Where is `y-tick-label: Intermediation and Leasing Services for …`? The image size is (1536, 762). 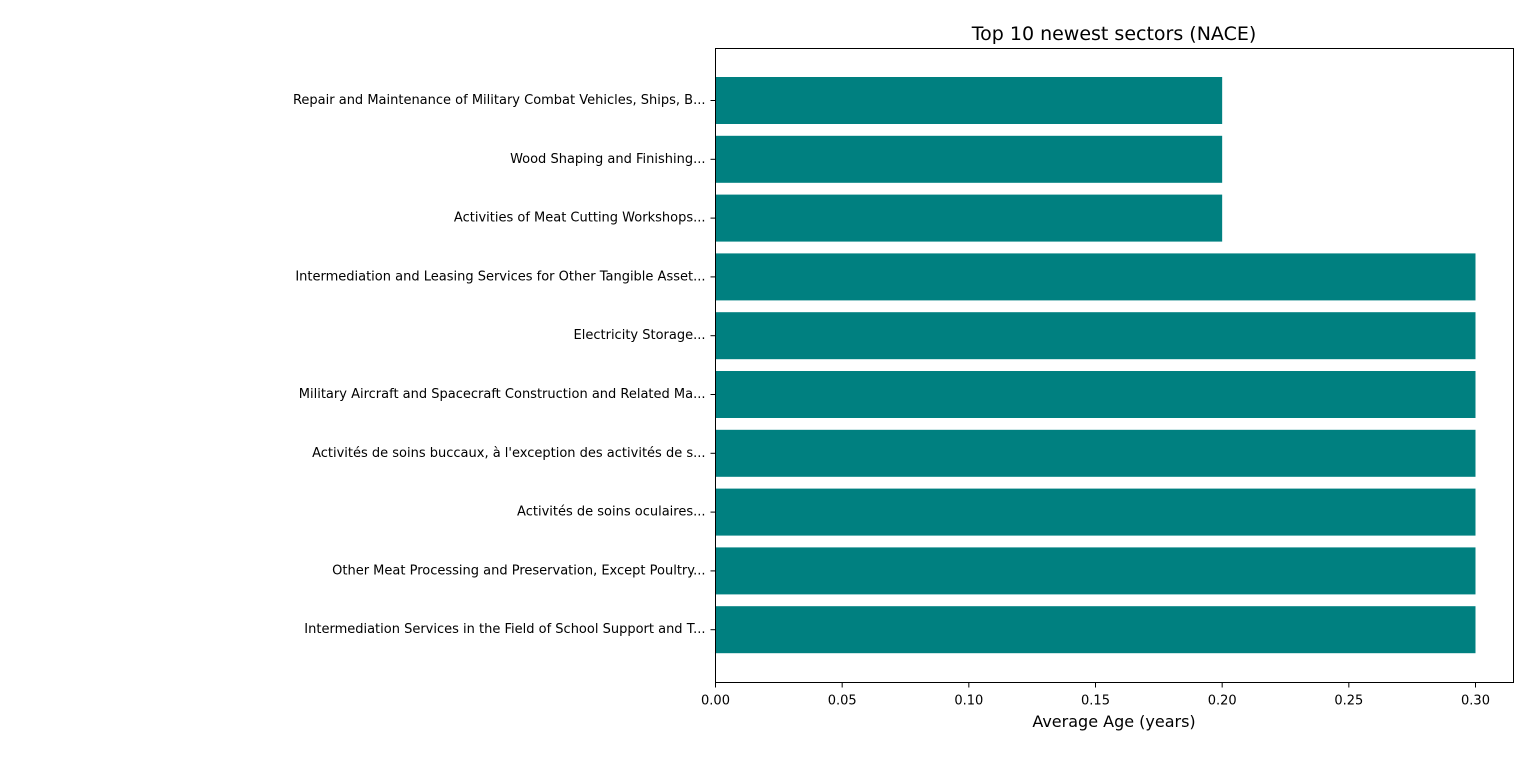
y-tick-label: Intermediation and Leasing Services for … is located at coordinates (500, 276).